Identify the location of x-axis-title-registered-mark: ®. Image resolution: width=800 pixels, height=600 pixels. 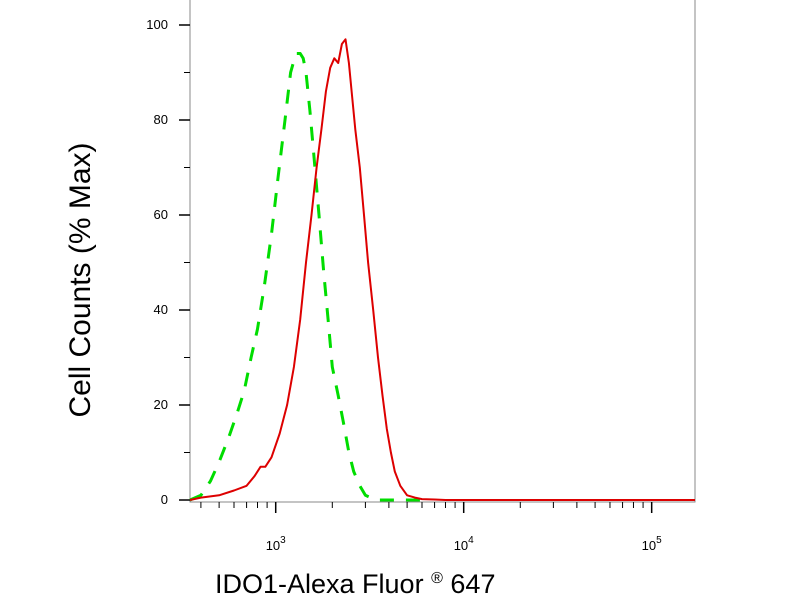
(437, 578).